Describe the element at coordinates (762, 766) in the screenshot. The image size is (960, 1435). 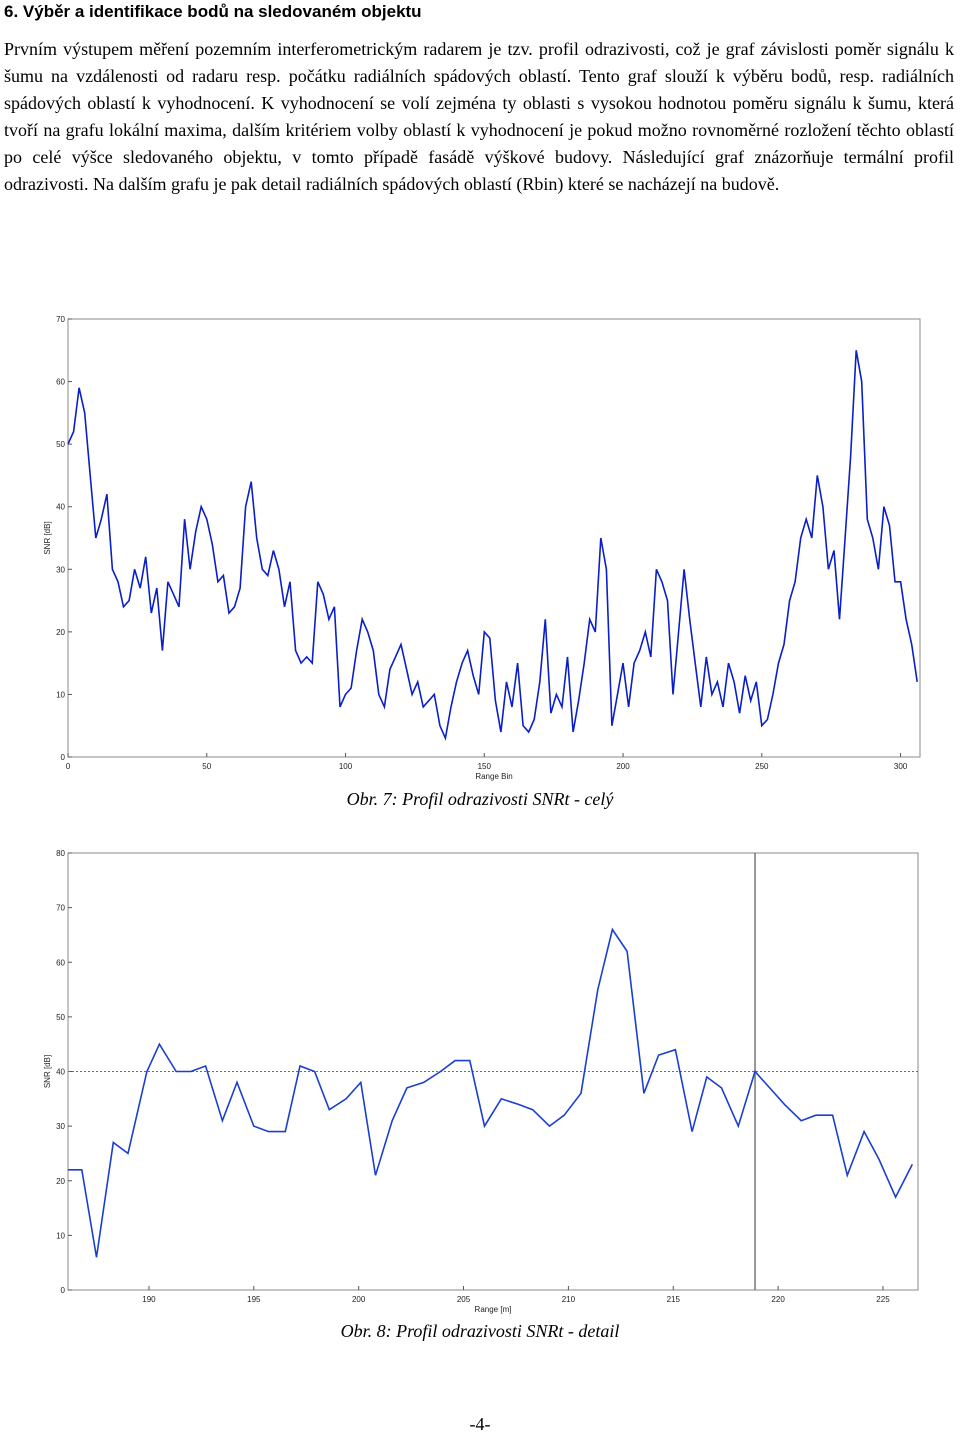
I see `x-tick-label: 250` at that location.